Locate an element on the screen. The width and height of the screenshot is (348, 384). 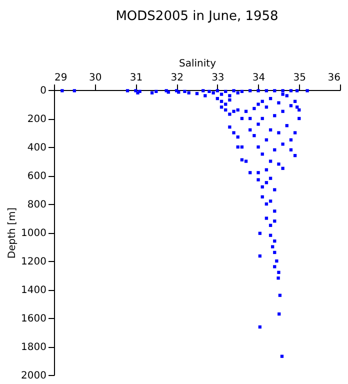
y-tick-label: 800 is located at coordinates (36, 205).